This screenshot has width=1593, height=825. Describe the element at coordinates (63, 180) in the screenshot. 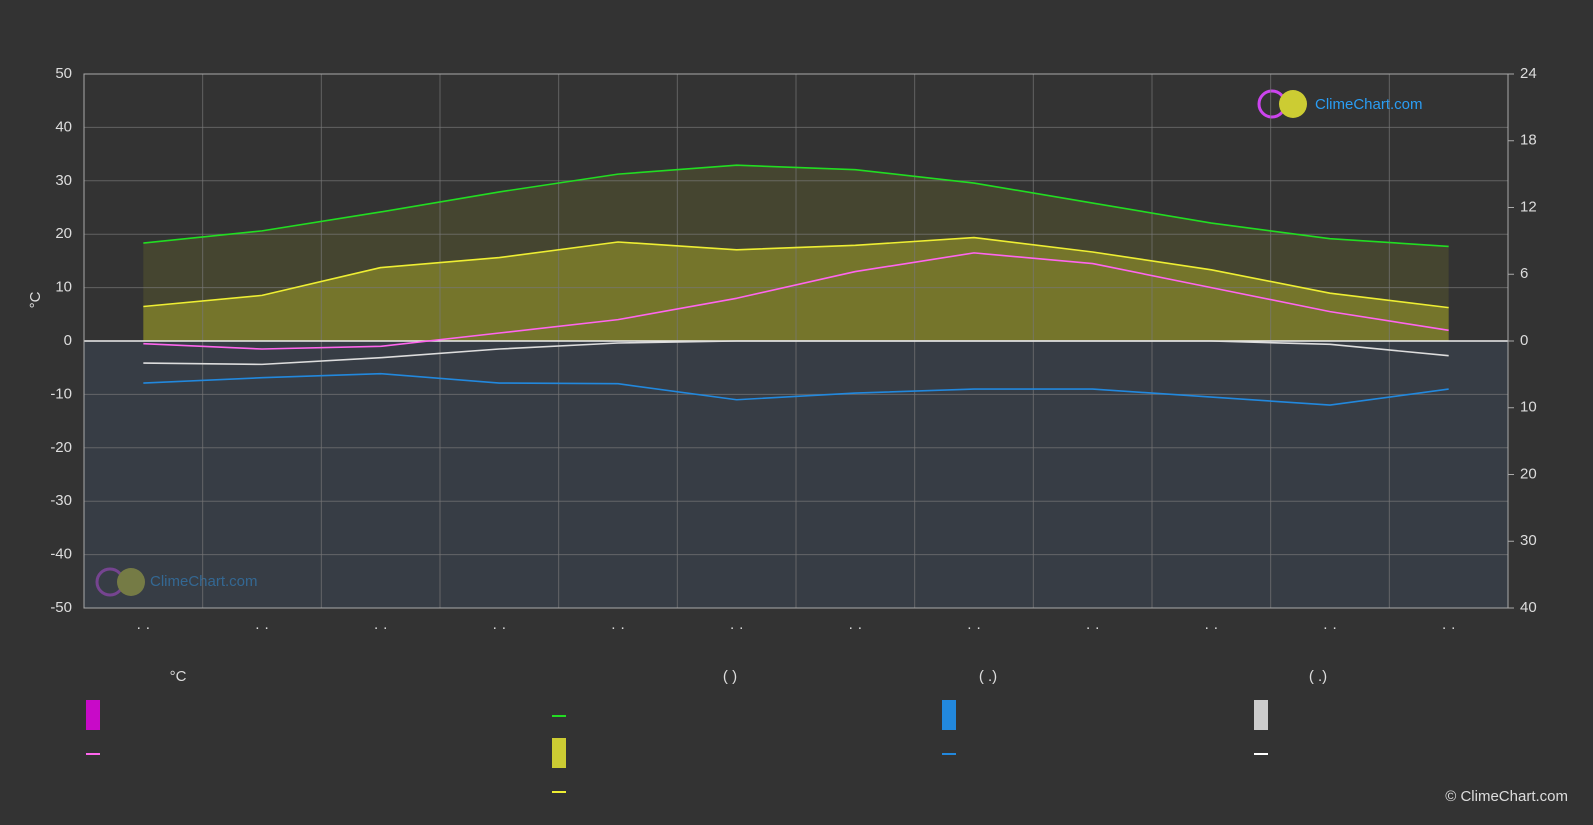

I see `y-tick-label: 30` at that location.